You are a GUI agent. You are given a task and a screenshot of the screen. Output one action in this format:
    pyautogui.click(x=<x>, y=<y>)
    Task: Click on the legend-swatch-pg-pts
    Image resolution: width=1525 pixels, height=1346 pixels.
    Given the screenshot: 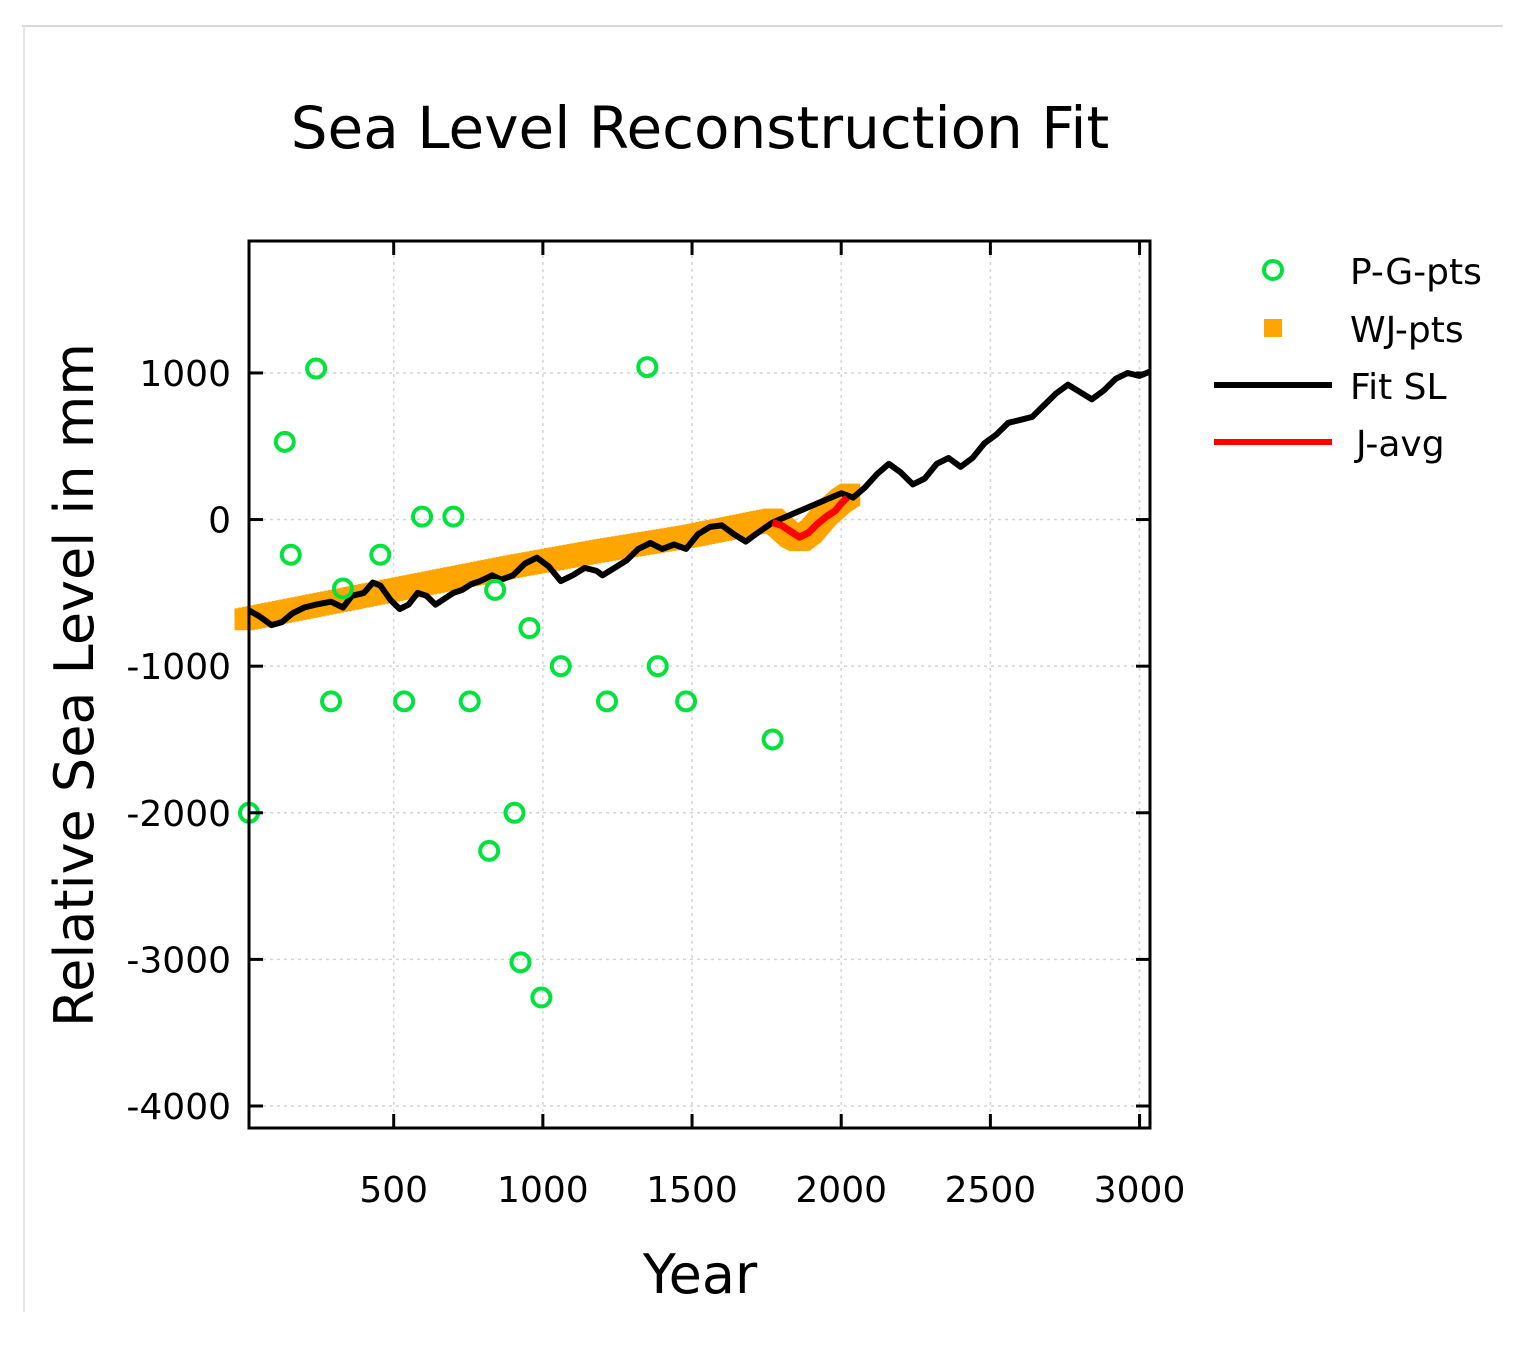 What is the action you would take?
    pyautogui.click(x=1273, y=270)
    